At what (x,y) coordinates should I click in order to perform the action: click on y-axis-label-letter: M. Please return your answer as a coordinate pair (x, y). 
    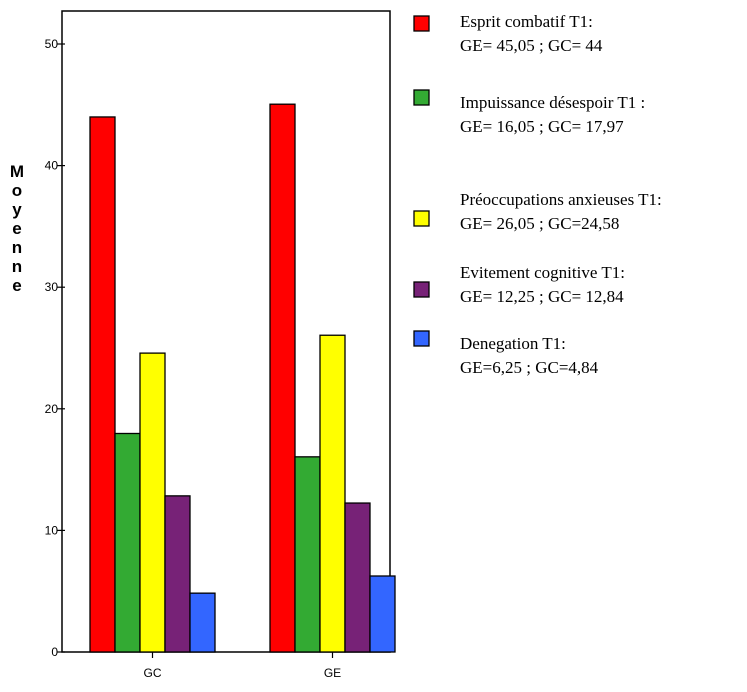
    Looking at the image, I should click on (17, 171).